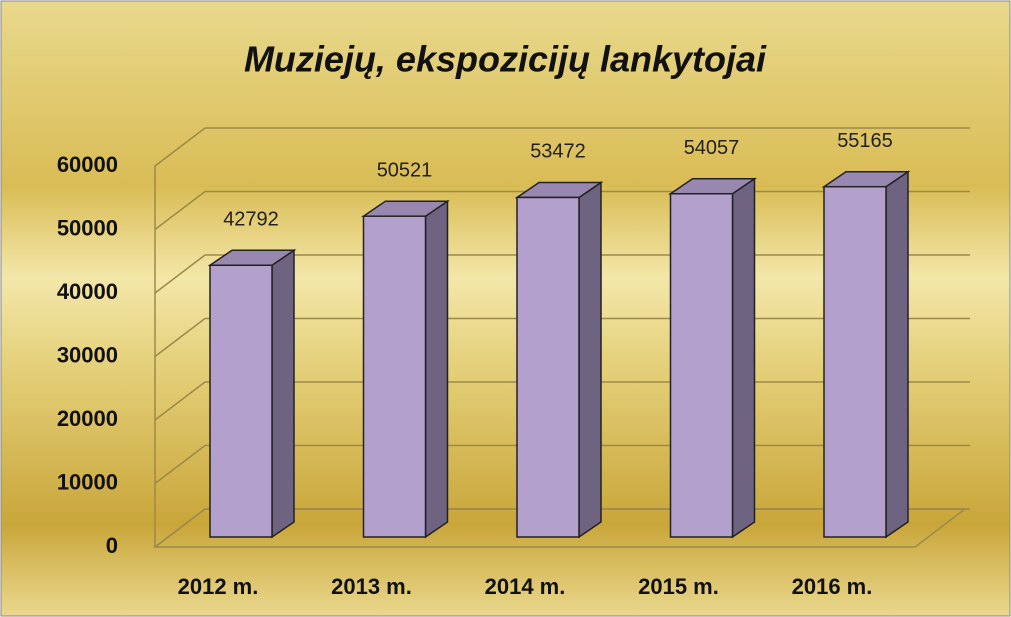 This screenshot has height=617, width=1011. I want to click on y-tick-label: 50000, so click(87, 227).